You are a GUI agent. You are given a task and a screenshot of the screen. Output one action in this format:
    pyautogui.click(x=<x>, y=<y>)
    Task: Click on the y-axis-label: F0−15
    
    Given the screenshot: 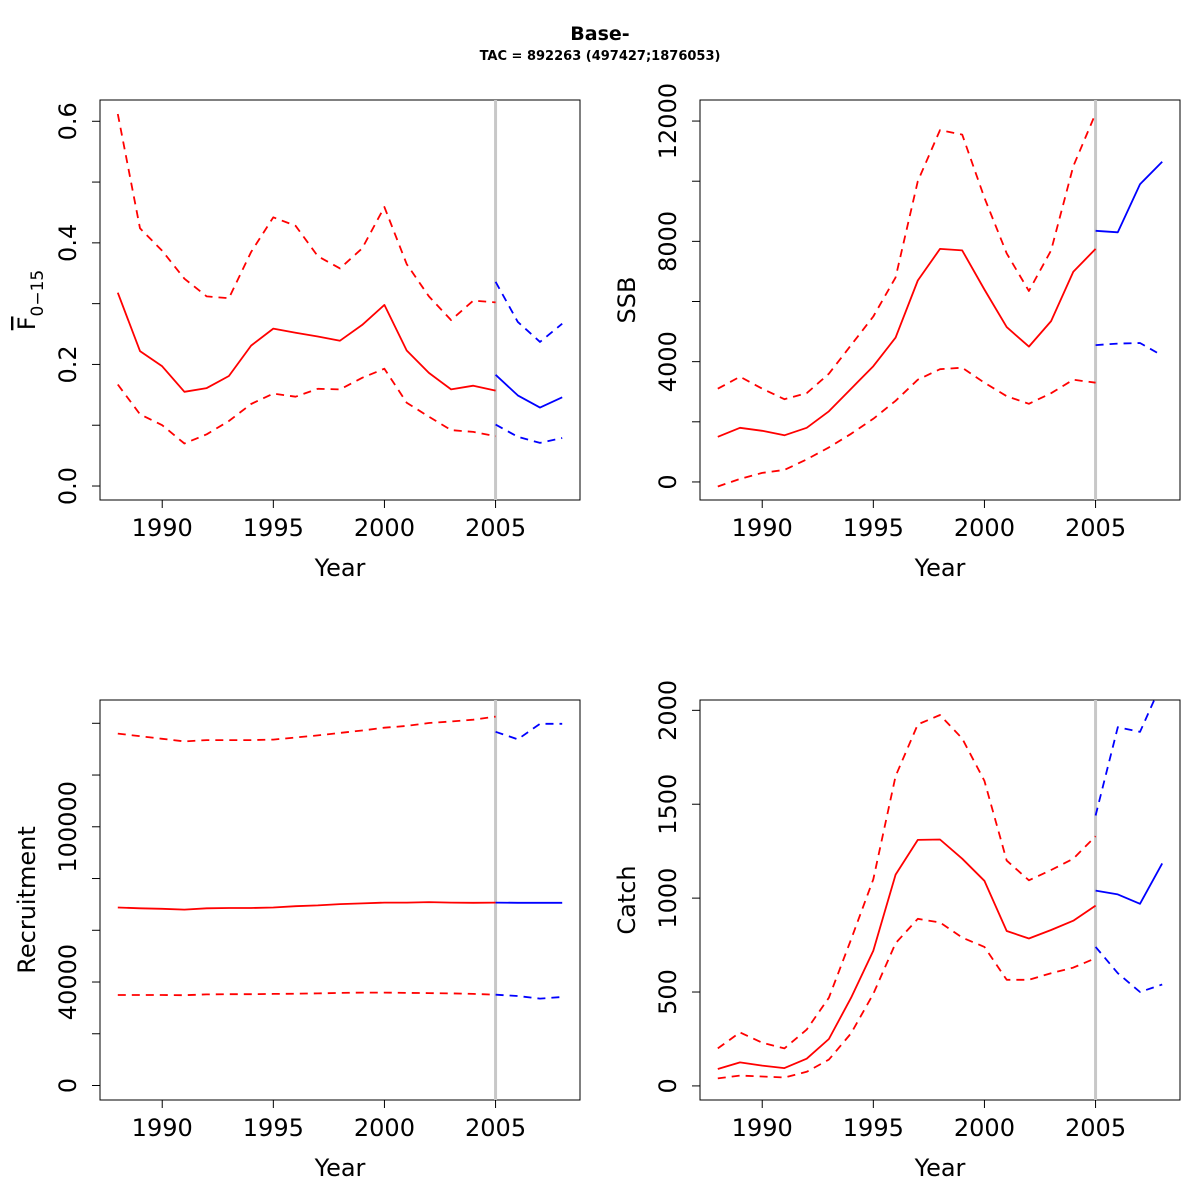 What is the action you would take?
    pyautogui.click(x=30, y=300)
    